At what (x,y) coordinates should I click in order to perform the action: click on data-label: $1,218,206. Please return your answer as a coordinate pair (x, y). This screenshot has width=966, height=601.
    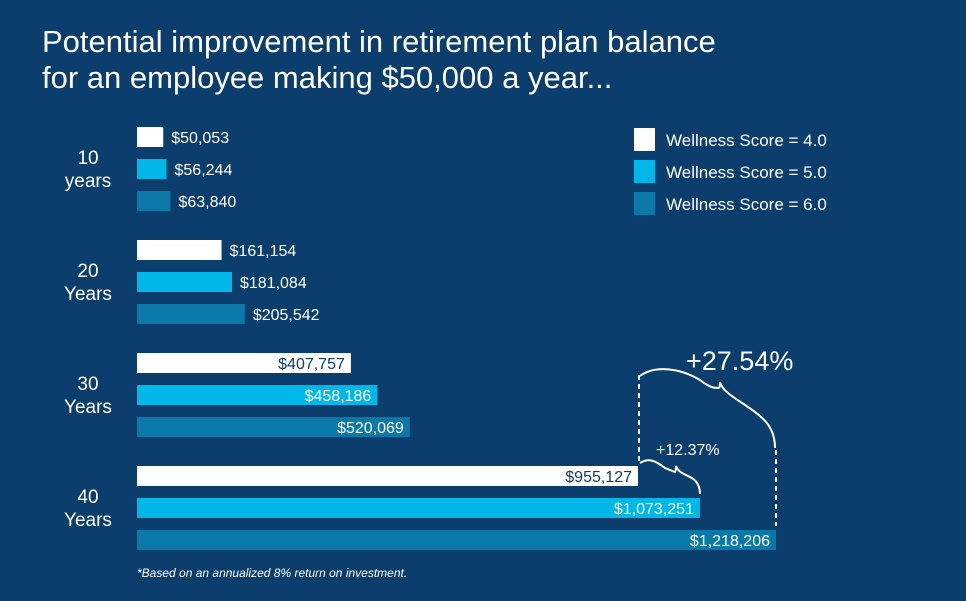
    Looking at the image, I should click on (730, 541).